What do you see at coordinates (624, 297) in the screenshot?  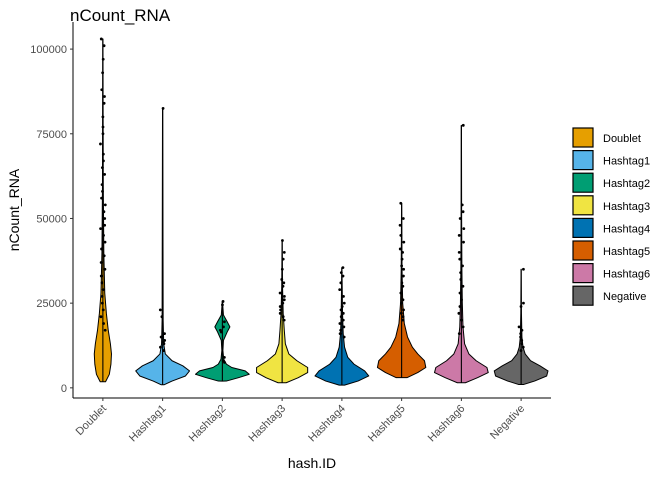 I see `legend-label: Negative` at bounding box center [624, 297].